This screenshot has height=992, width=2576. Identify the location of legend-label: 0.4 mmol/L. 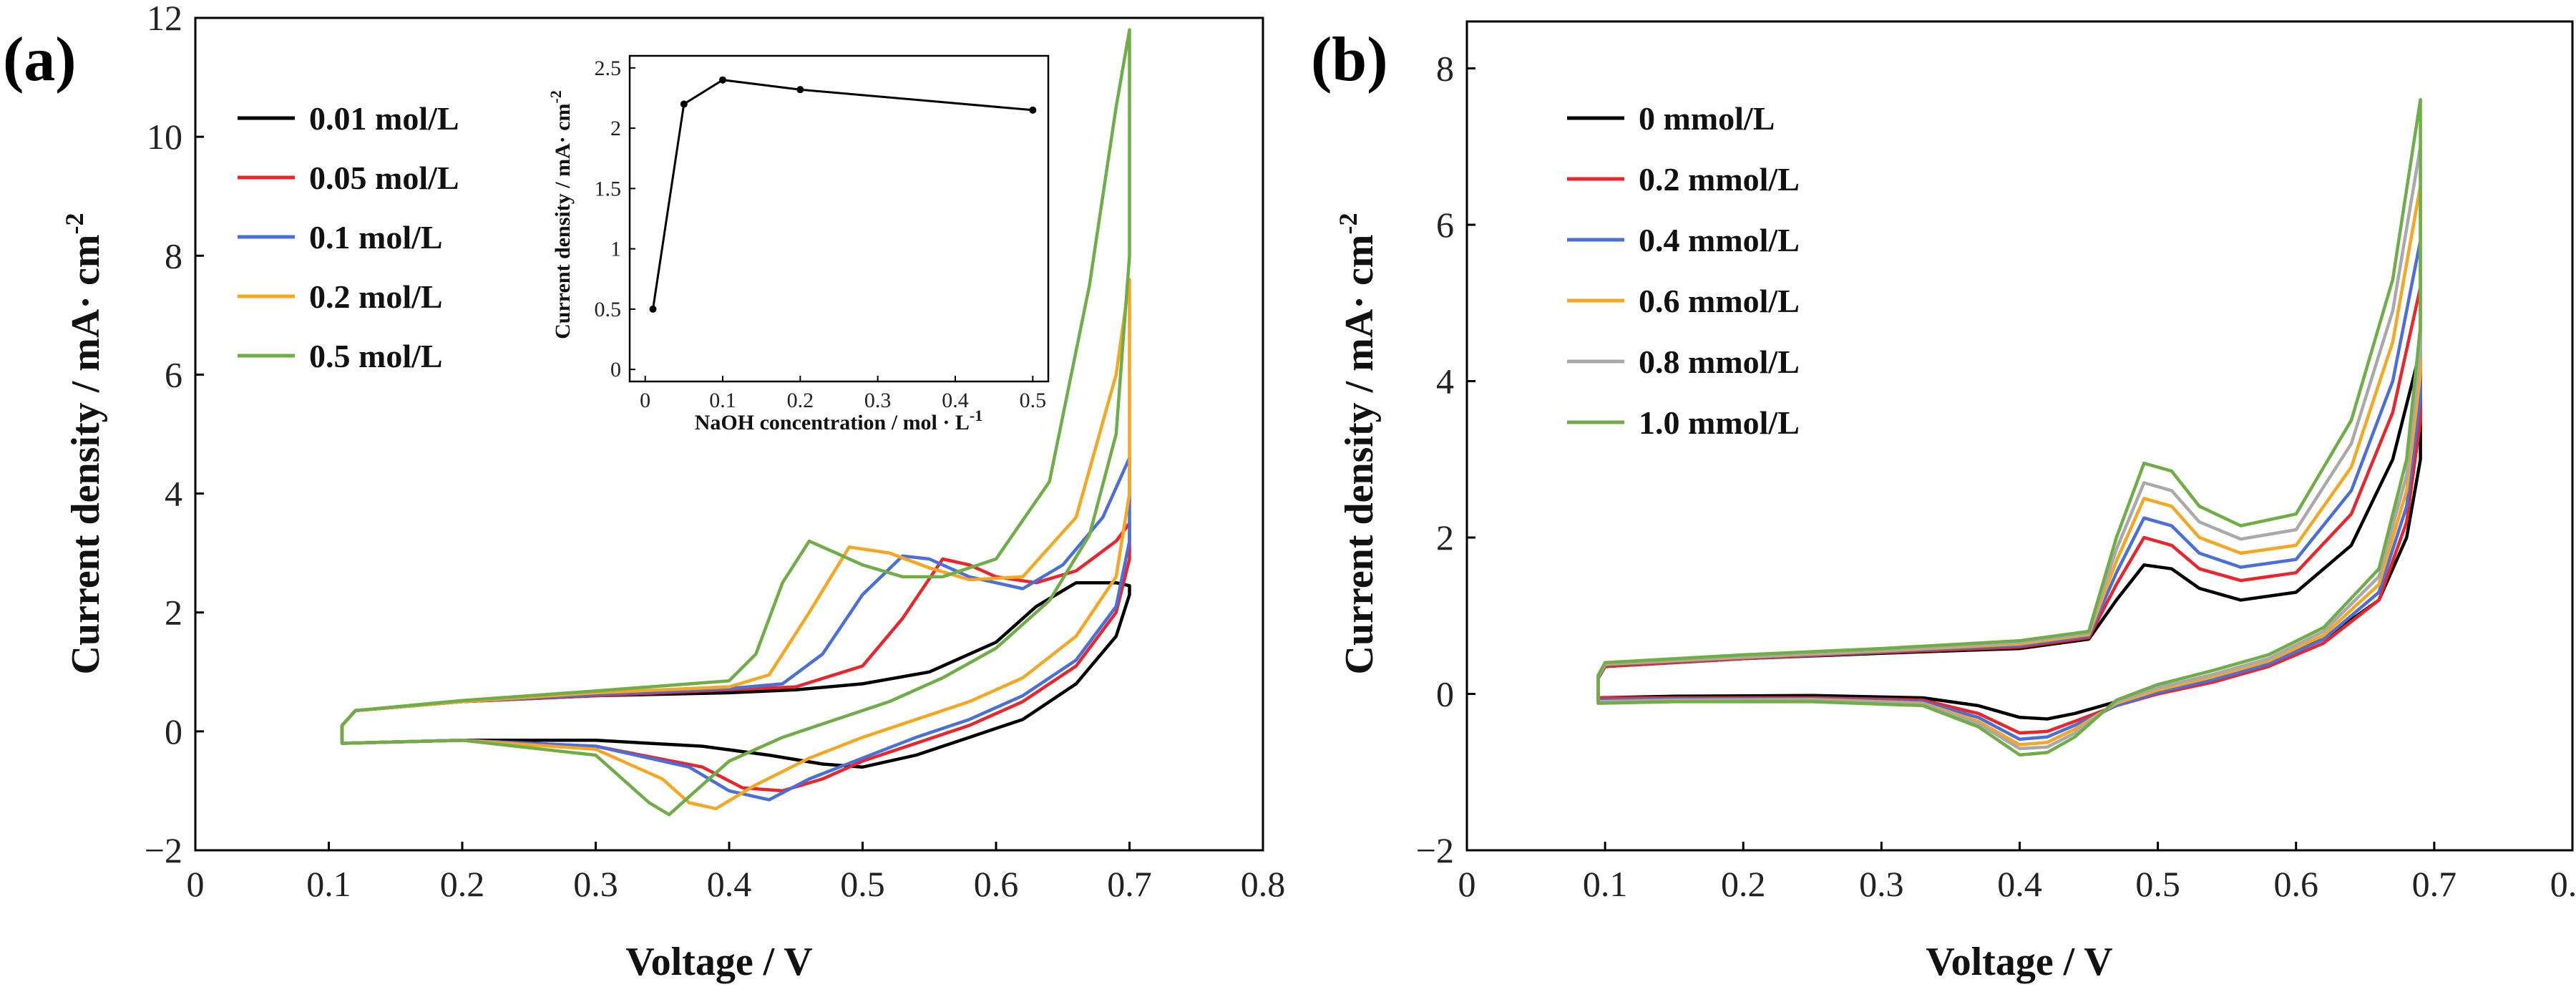
(1719, 240).